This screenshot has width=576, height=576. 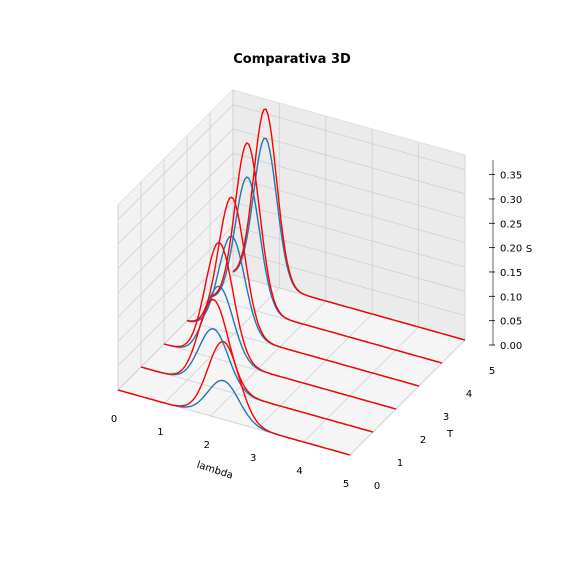 What do you see at coordinates (511, 200) in the screenshot?
I see `z-tick-label: 0.30` at bounding box center [511, 200].